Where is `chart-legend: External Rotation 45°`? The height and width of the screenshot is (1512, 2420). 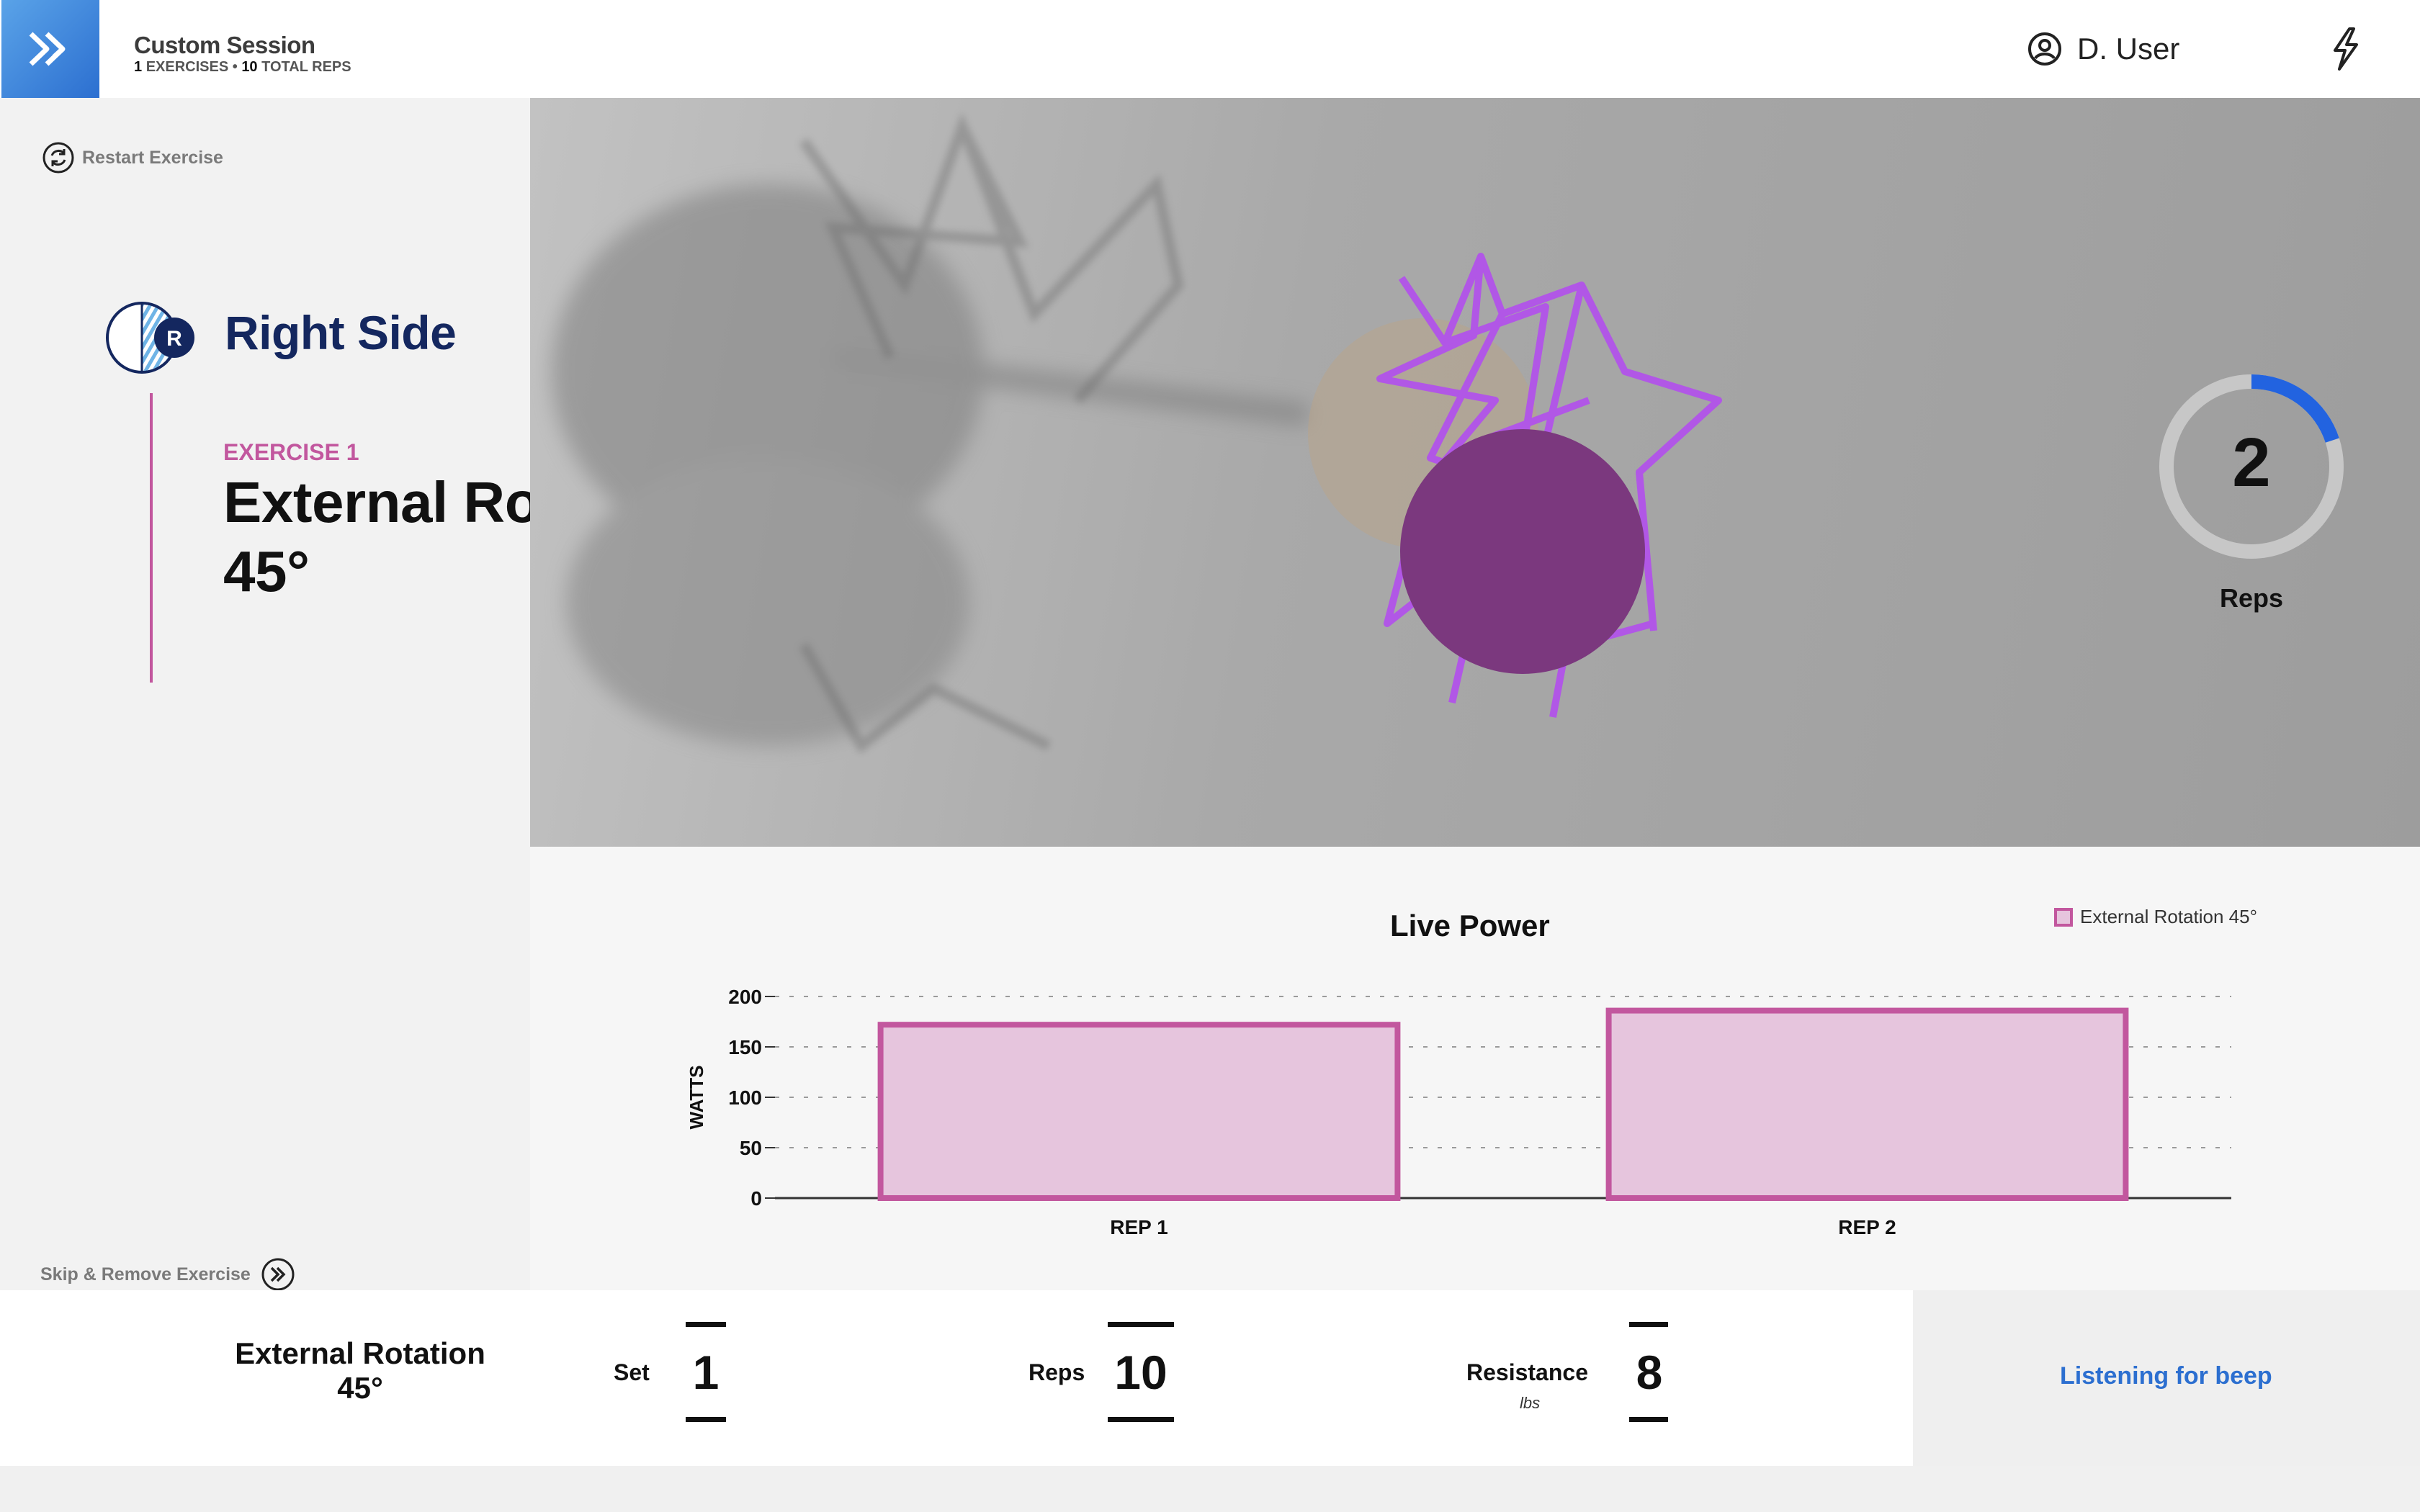 chart-legend: External Rotation 45° is located at coordinates (2155, 917).